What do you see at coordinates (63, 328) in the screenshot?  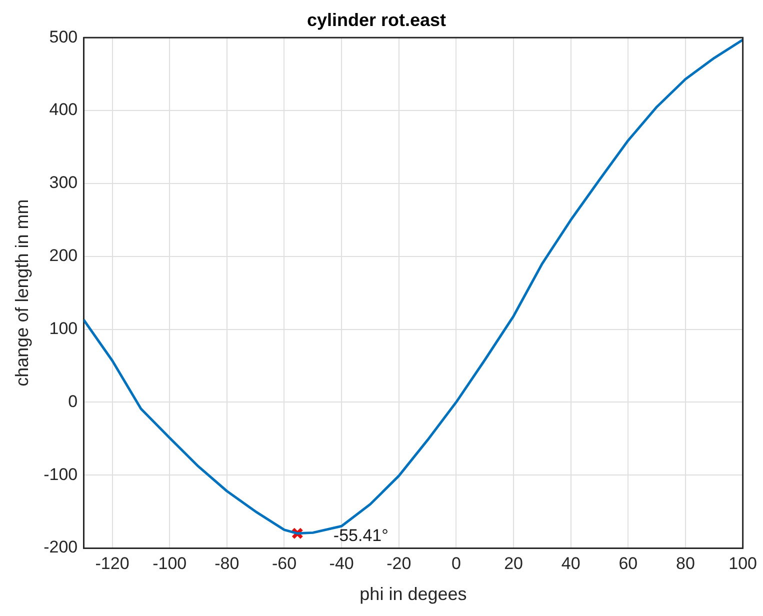 I see `y-tick-label: 100` at bounding box center [63, 328].